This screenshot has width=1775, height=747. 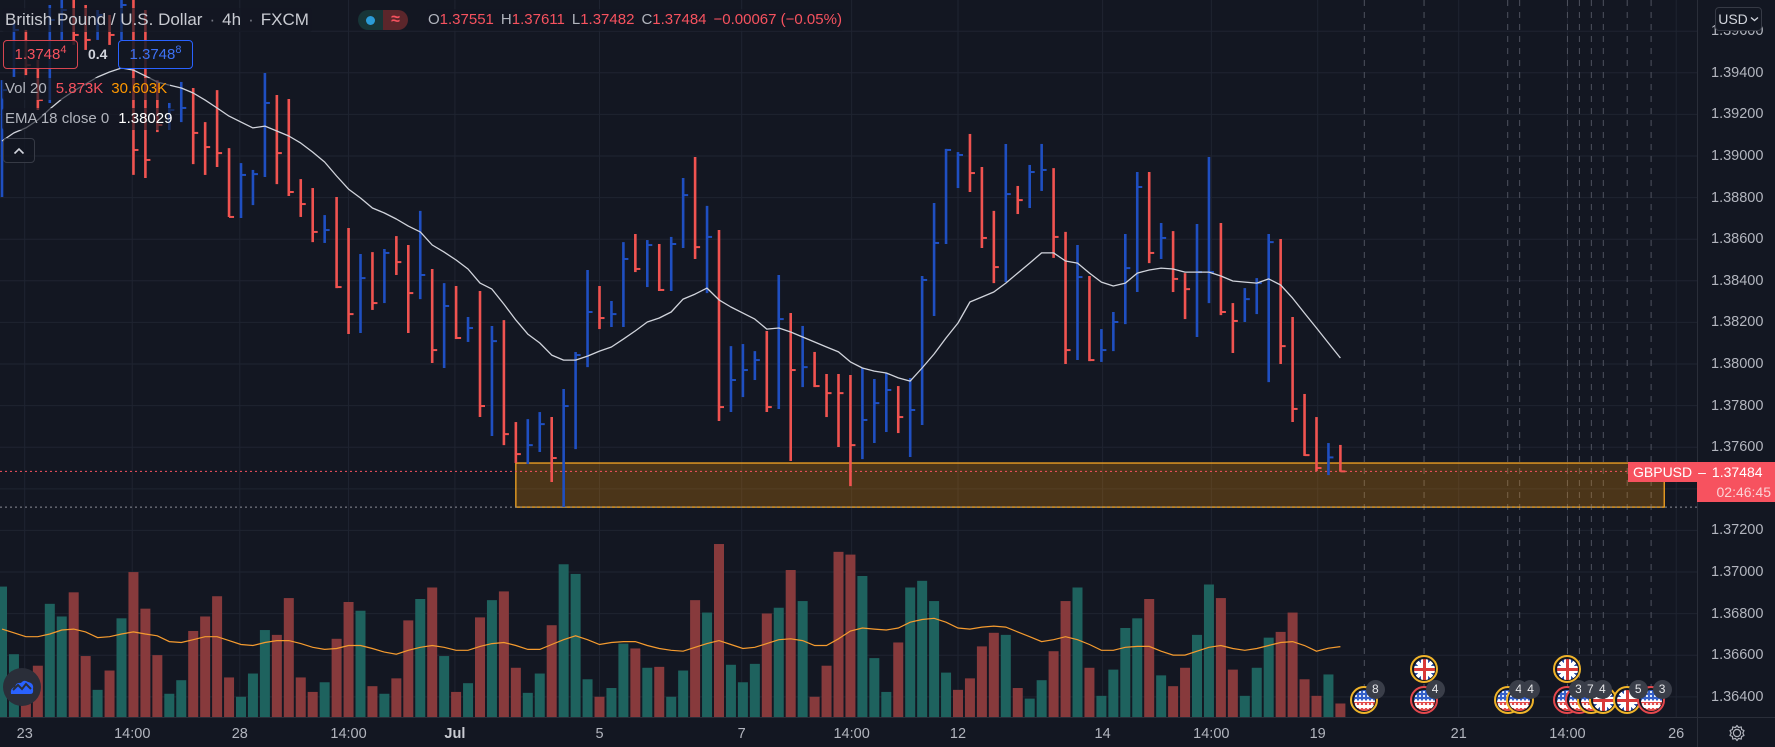 I want to click on volume-indicator-legend: Vol 20 5.873K 30.603K, so click(x=86, y=89).